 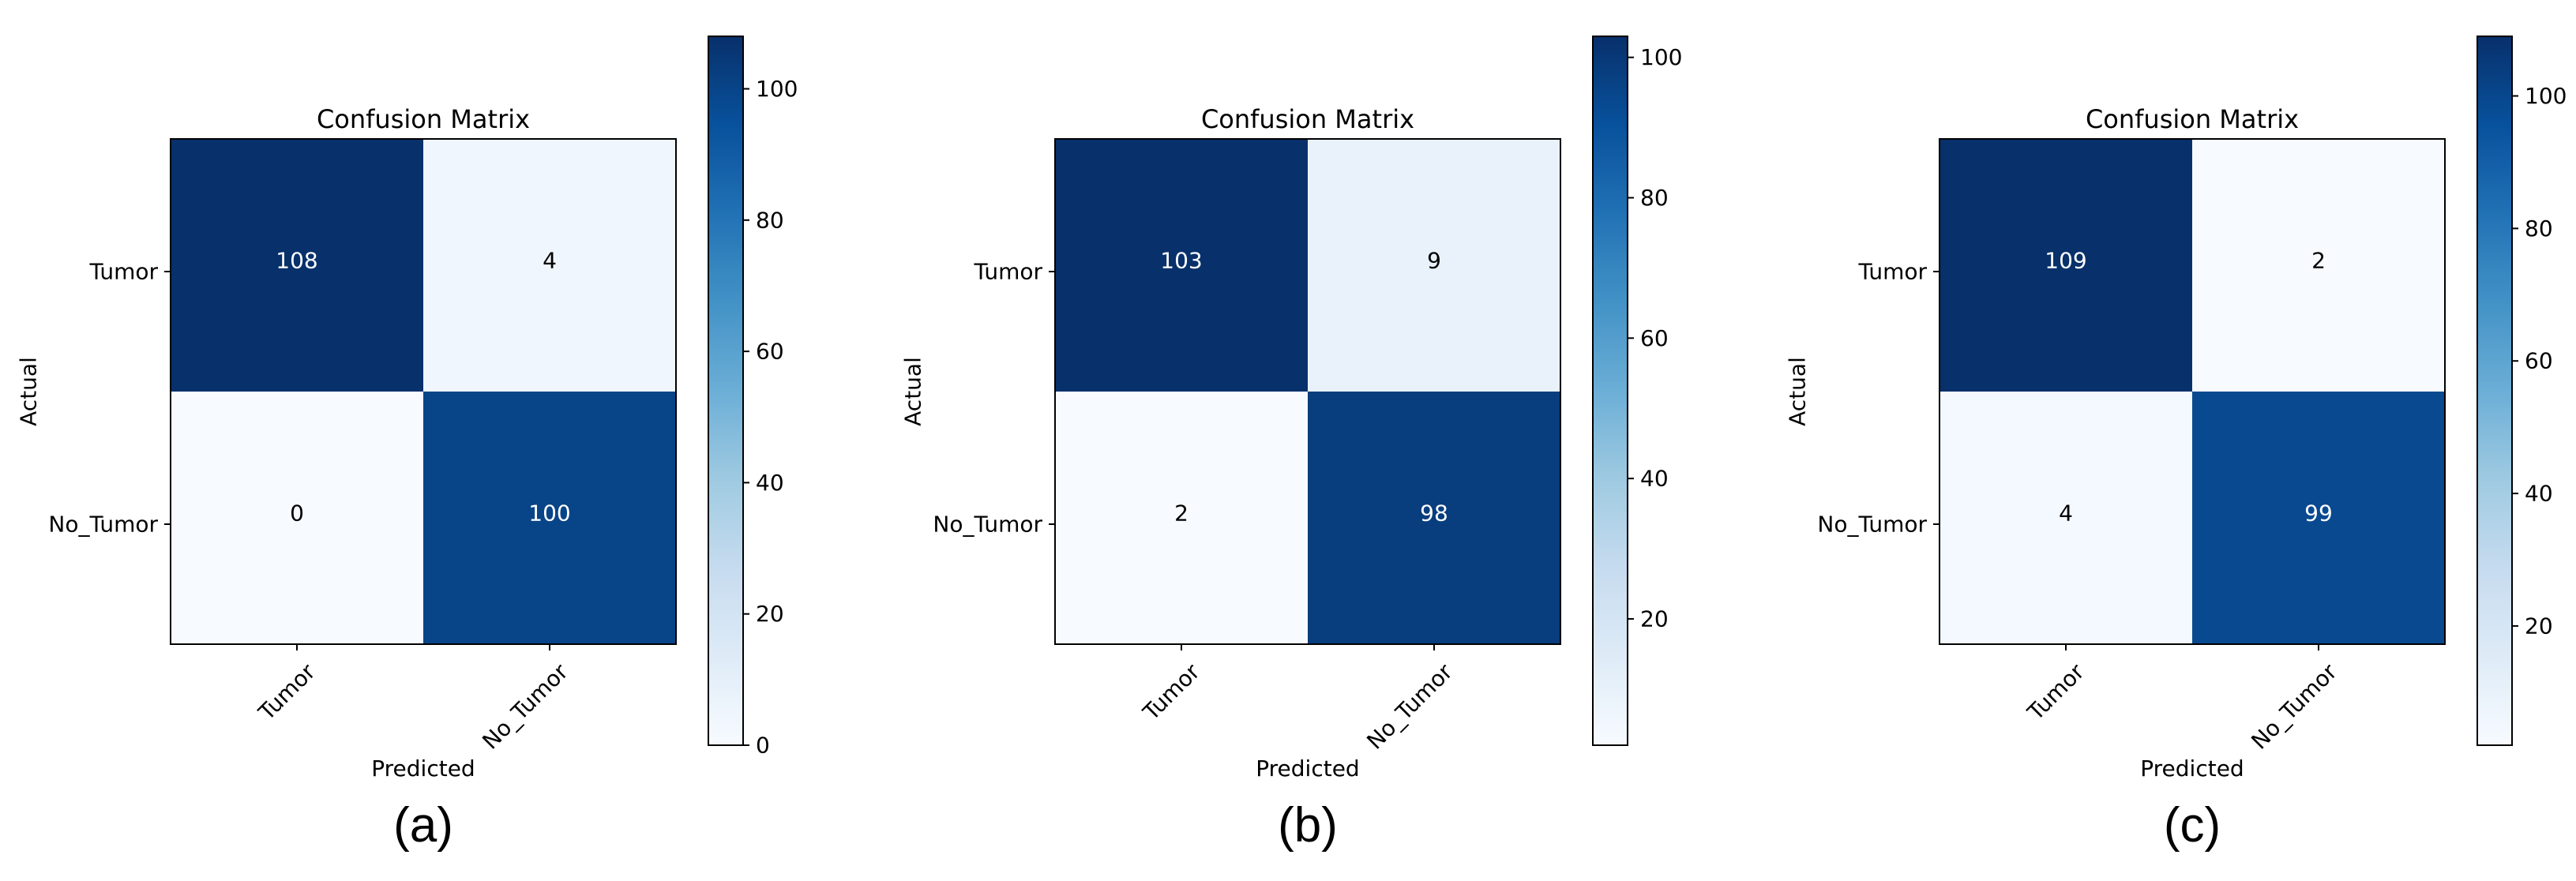 What do you see at coordinates (1434, 514) in the screenshot?
I see `cell-value-r1-c1: 98` at bounding box center [1434, 514].